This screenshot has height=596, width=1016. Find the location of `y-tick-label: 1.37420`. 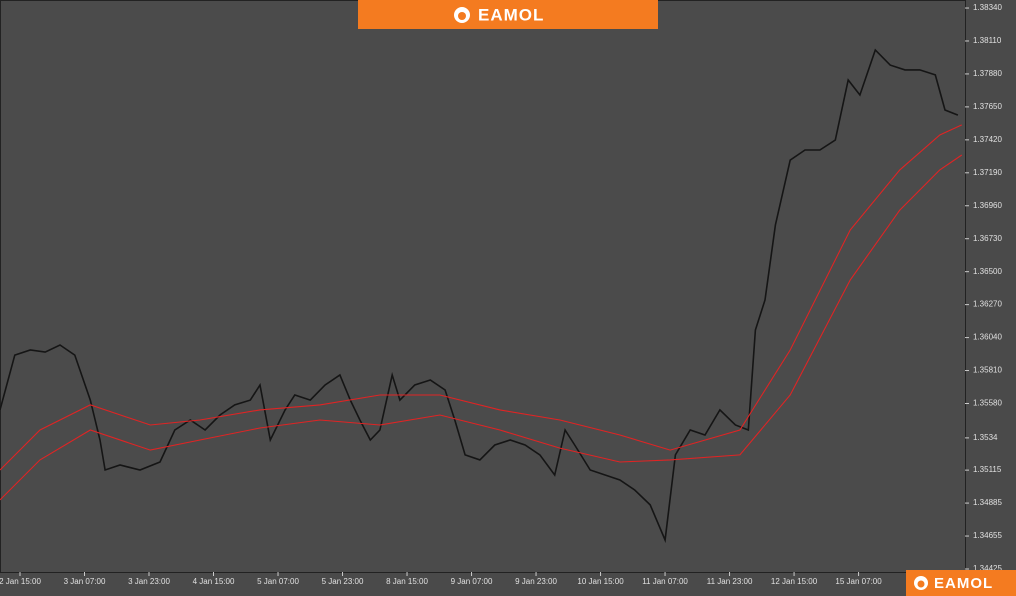

y-tick-label: 1.37420 is located at coordinates (987, 139).